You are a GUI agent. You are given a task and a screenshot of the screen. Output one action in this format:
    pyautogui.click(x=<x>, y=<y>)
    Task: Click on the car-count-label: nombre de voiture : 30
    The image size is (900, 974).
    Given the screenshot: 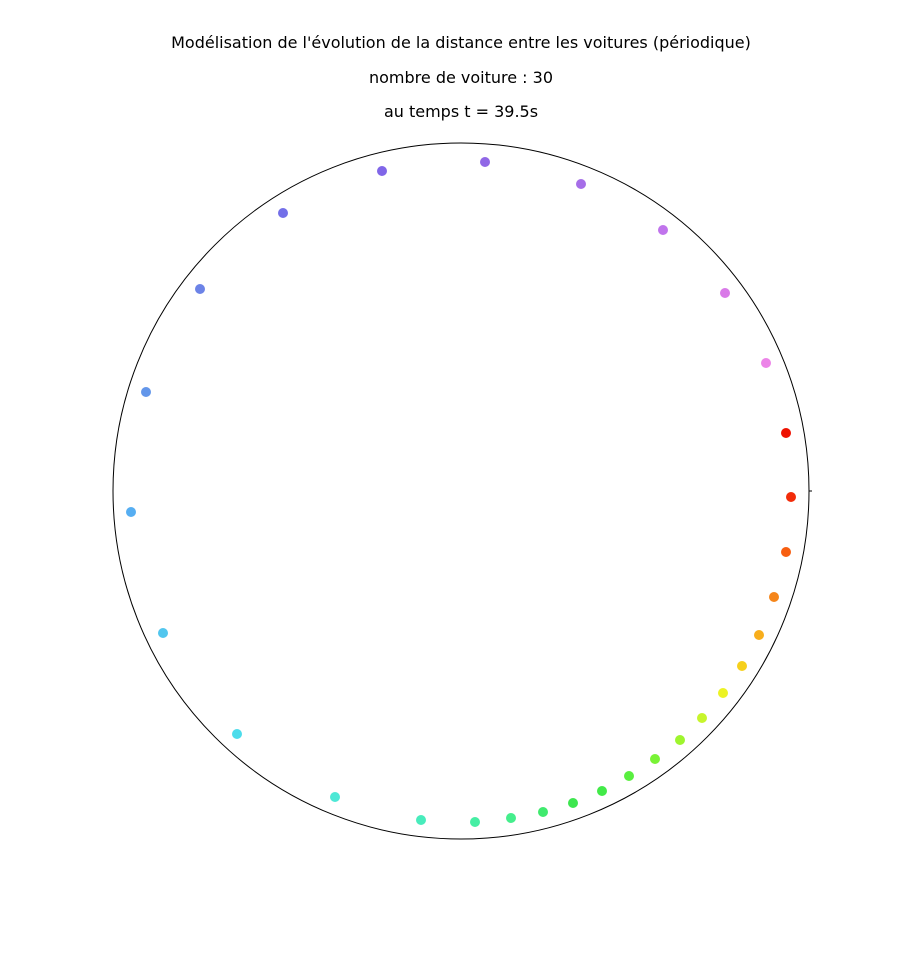 What is the action you would take?
    pyautogui.click(x=461, y=77)
    